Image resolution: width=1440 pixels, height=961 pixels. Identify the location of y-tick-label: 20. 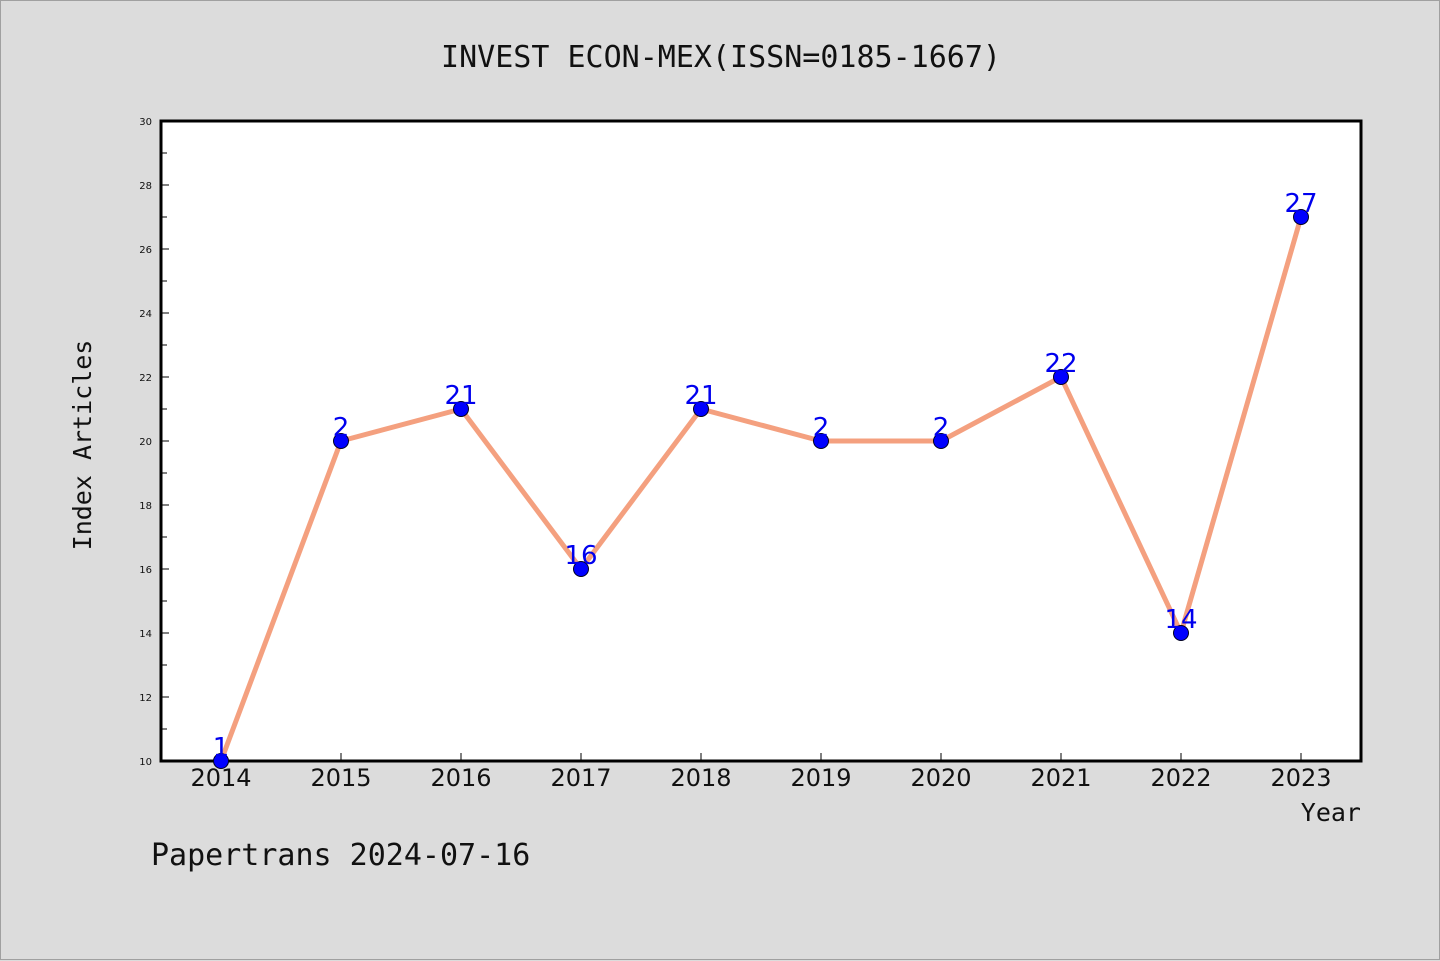
(145, 442).